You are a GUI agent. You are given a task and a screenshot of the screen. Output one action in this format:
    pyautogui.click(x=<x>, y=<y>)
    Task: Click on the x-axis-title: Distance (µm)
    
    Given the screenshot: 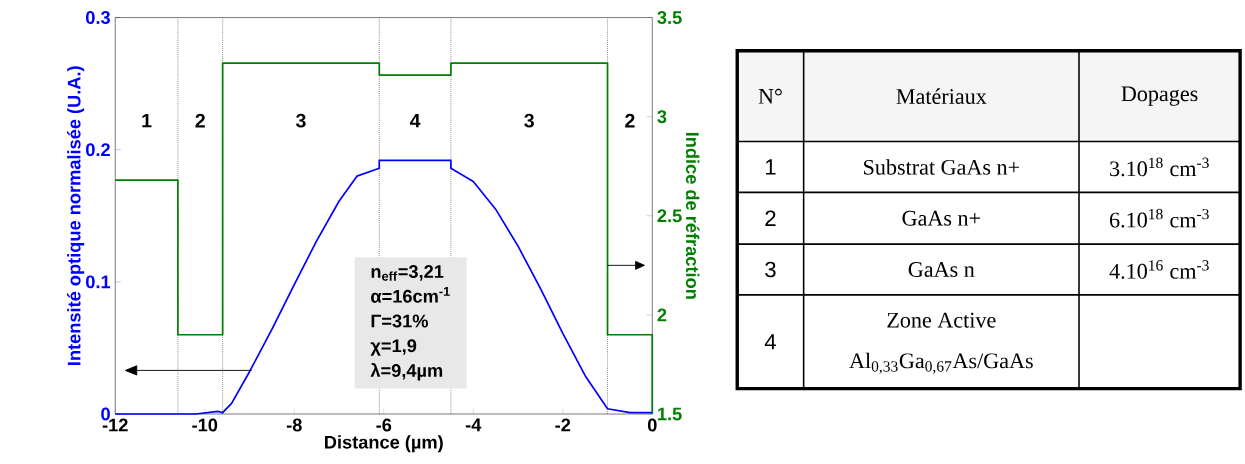 What is the action you would take?
    pyautogui.click(x=384, y=444)
    